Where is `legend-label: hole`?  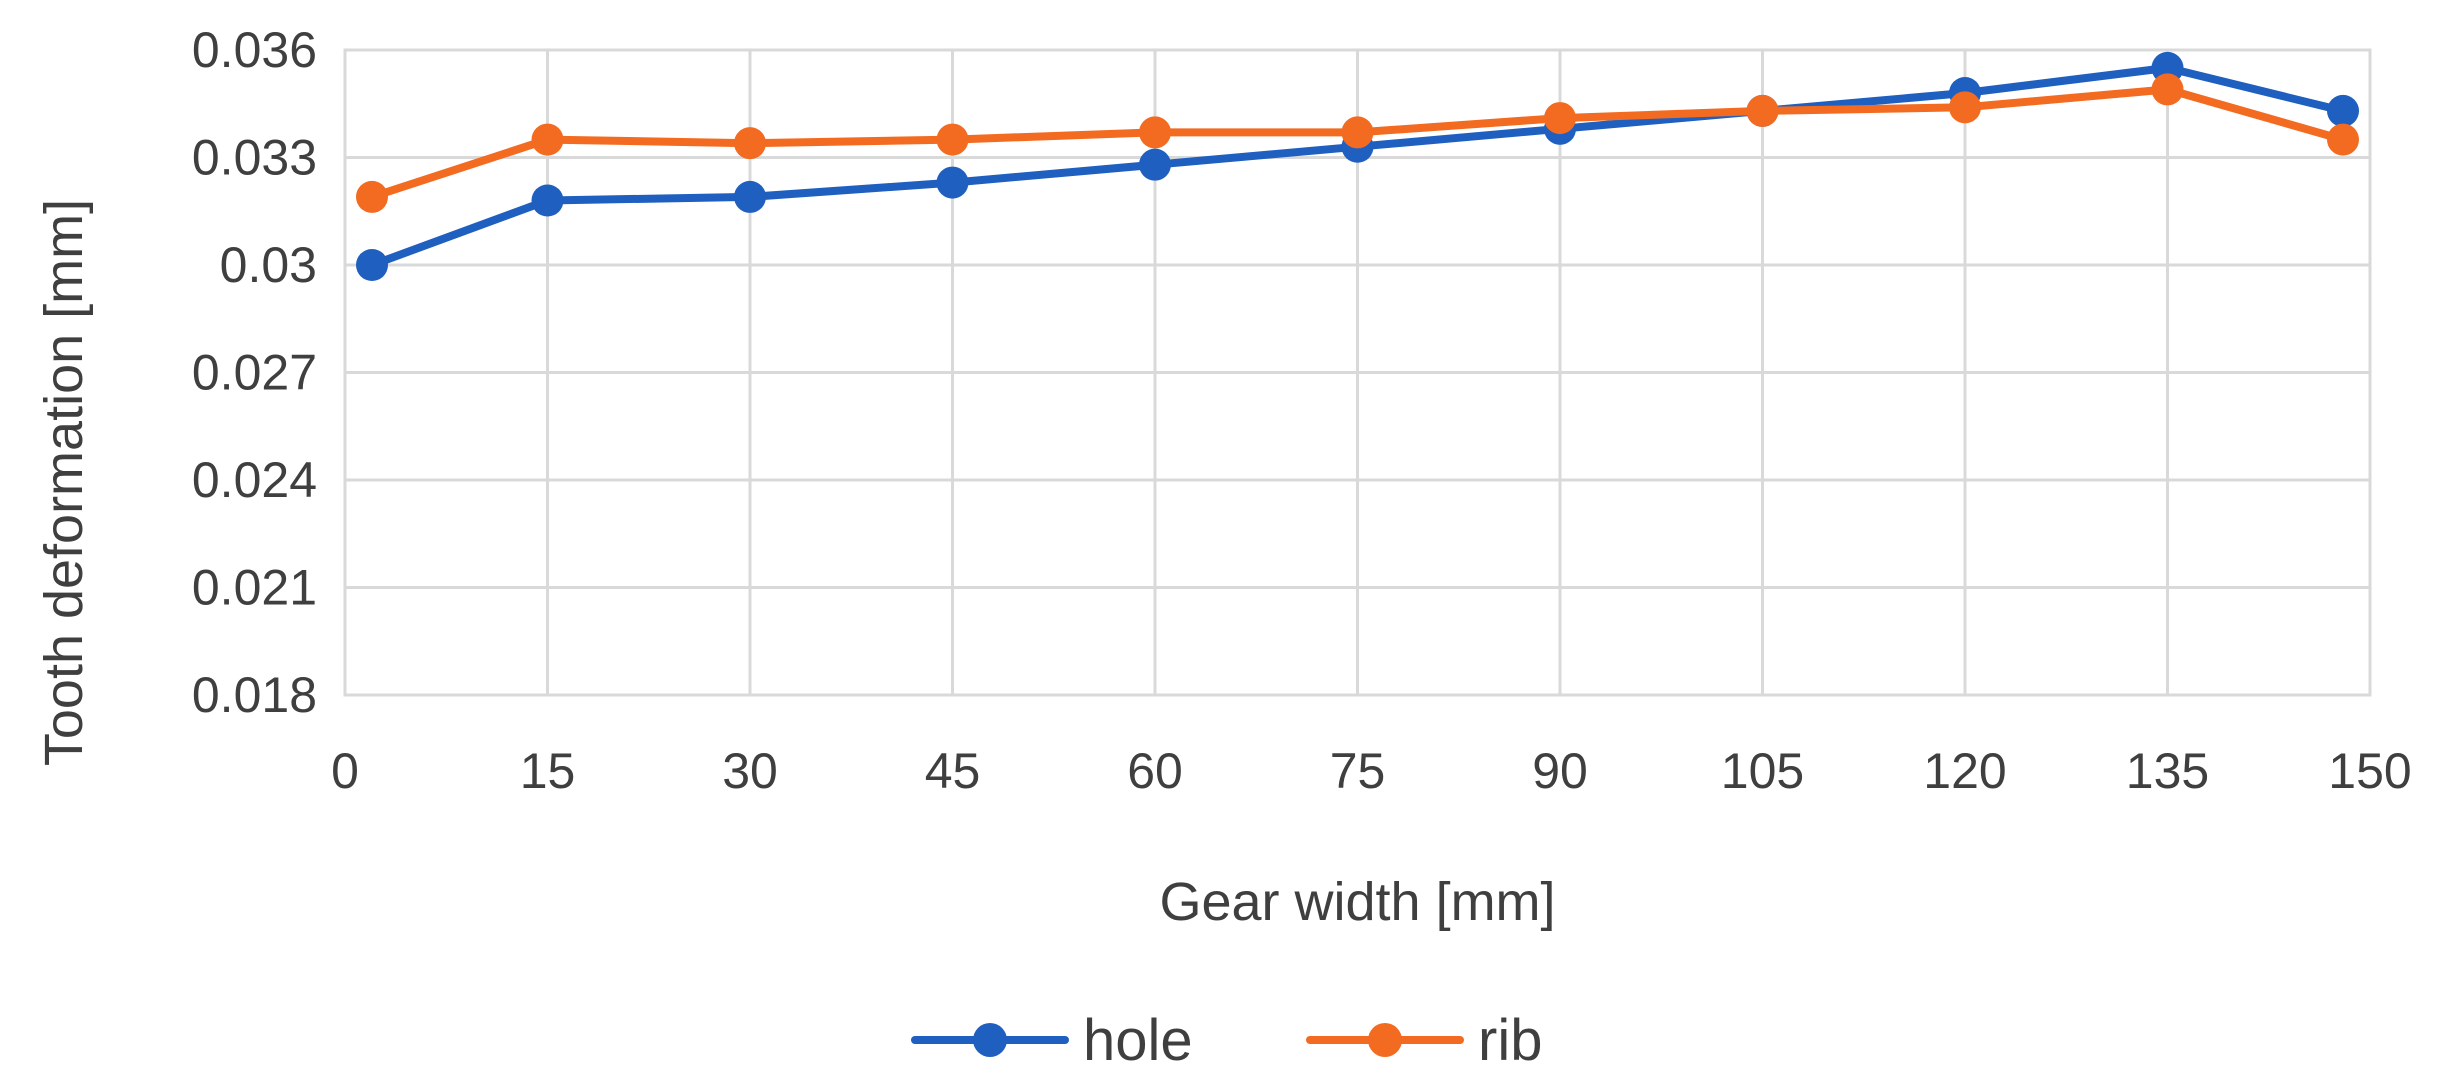 legend-label: hole is located at coordinates (1138, 1040).